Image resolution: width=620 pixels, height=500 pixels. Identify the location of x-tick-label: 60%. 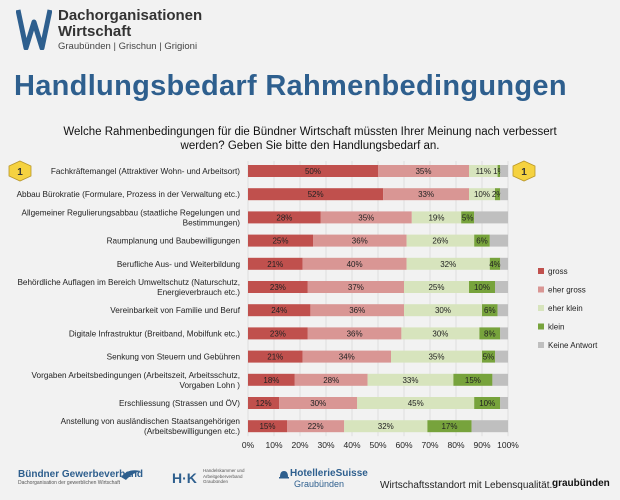
(403, 445).